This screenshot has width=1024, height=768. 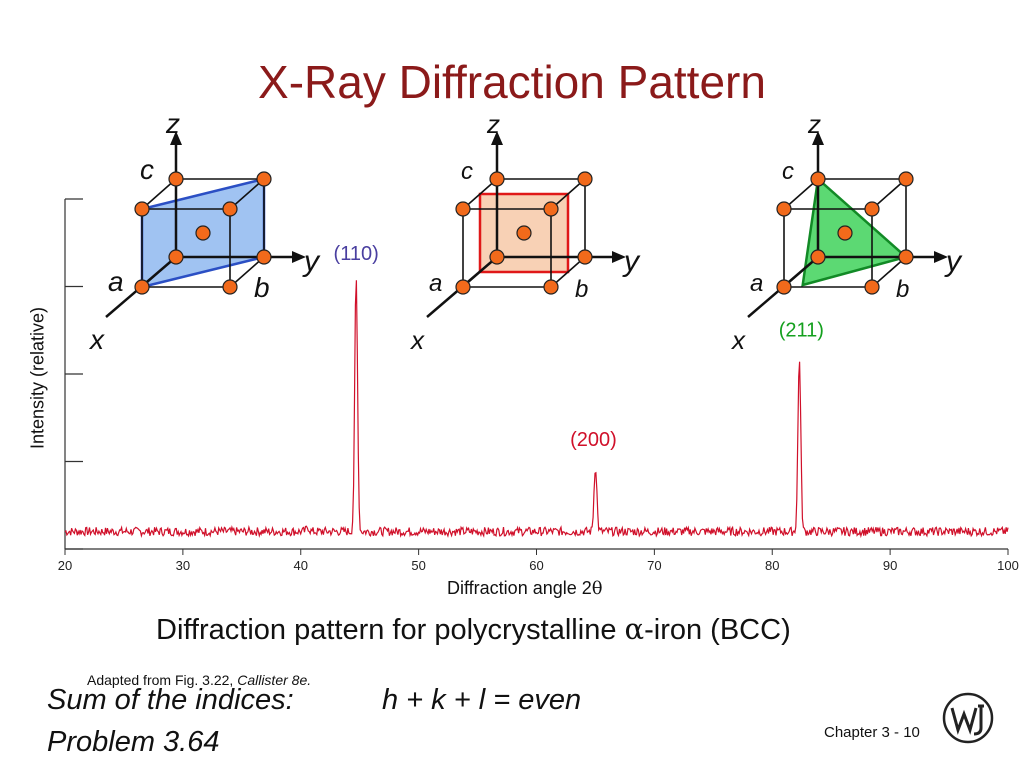 I want to click on x-tick-label: 90, so click(x=890, y=565).